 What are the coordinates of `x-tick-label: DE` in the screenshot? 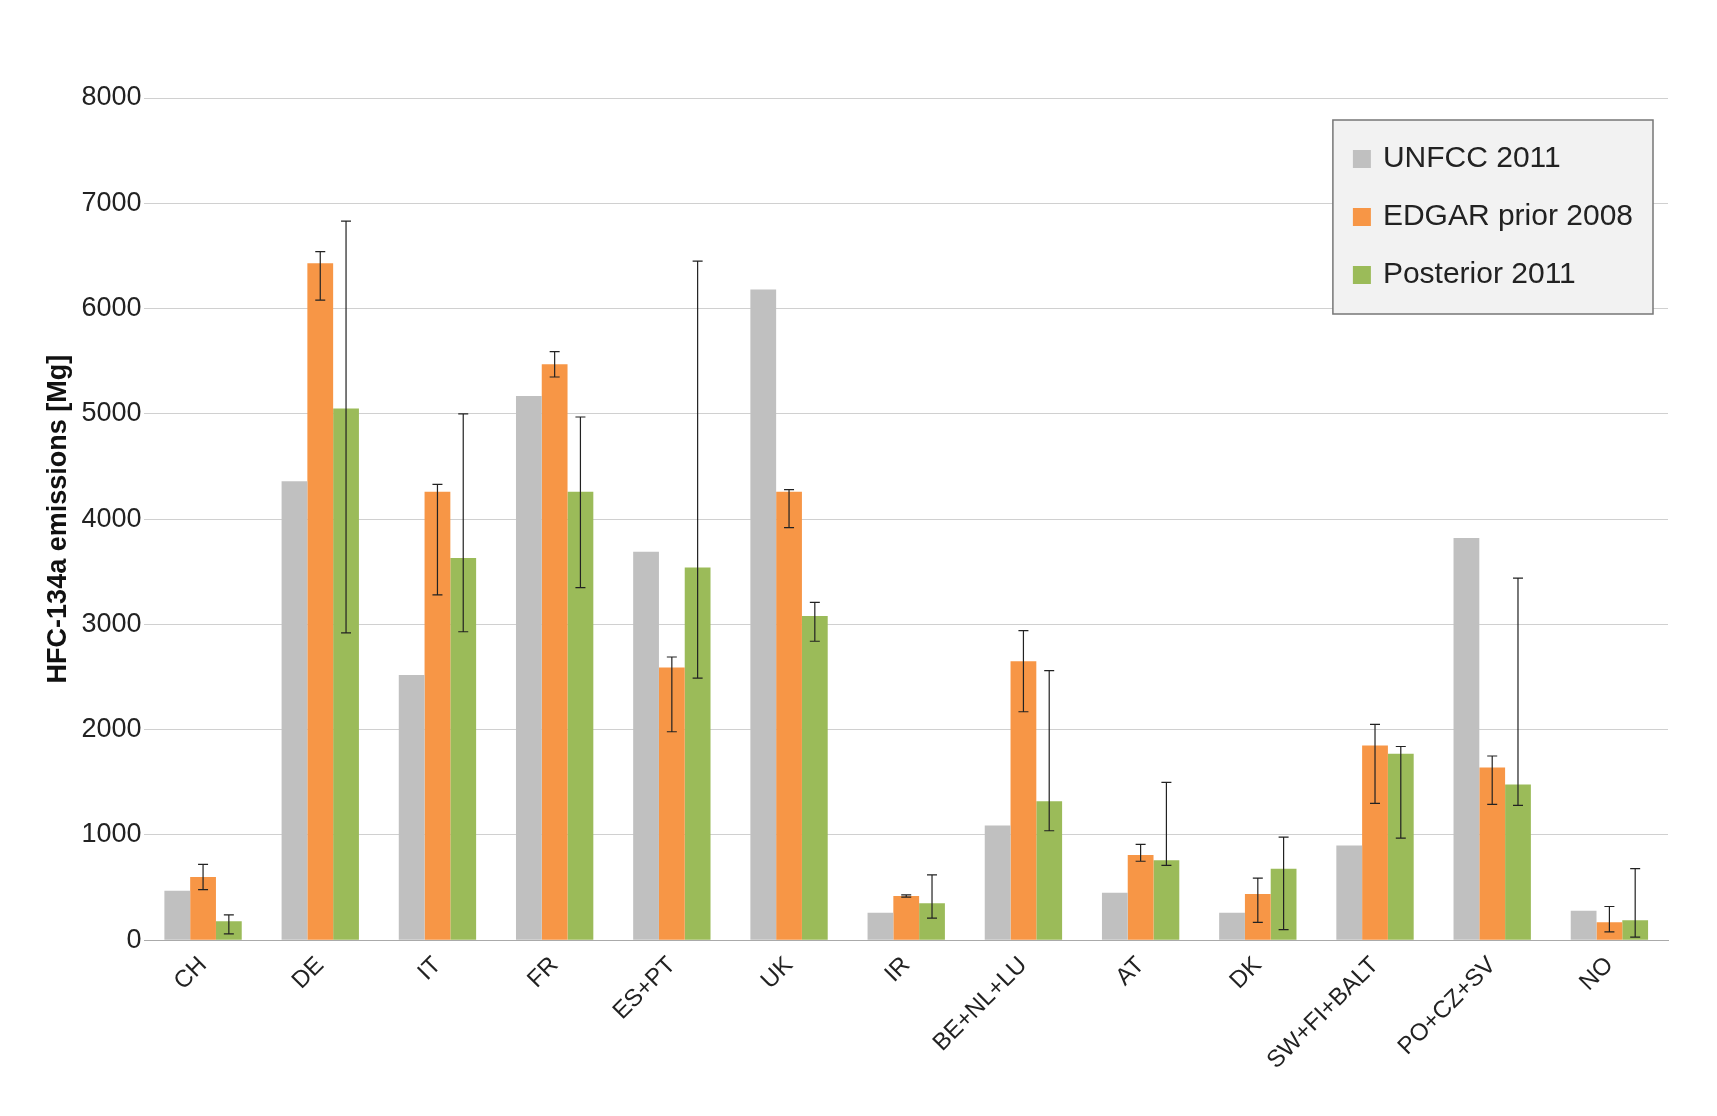 It's located at (307, 972).